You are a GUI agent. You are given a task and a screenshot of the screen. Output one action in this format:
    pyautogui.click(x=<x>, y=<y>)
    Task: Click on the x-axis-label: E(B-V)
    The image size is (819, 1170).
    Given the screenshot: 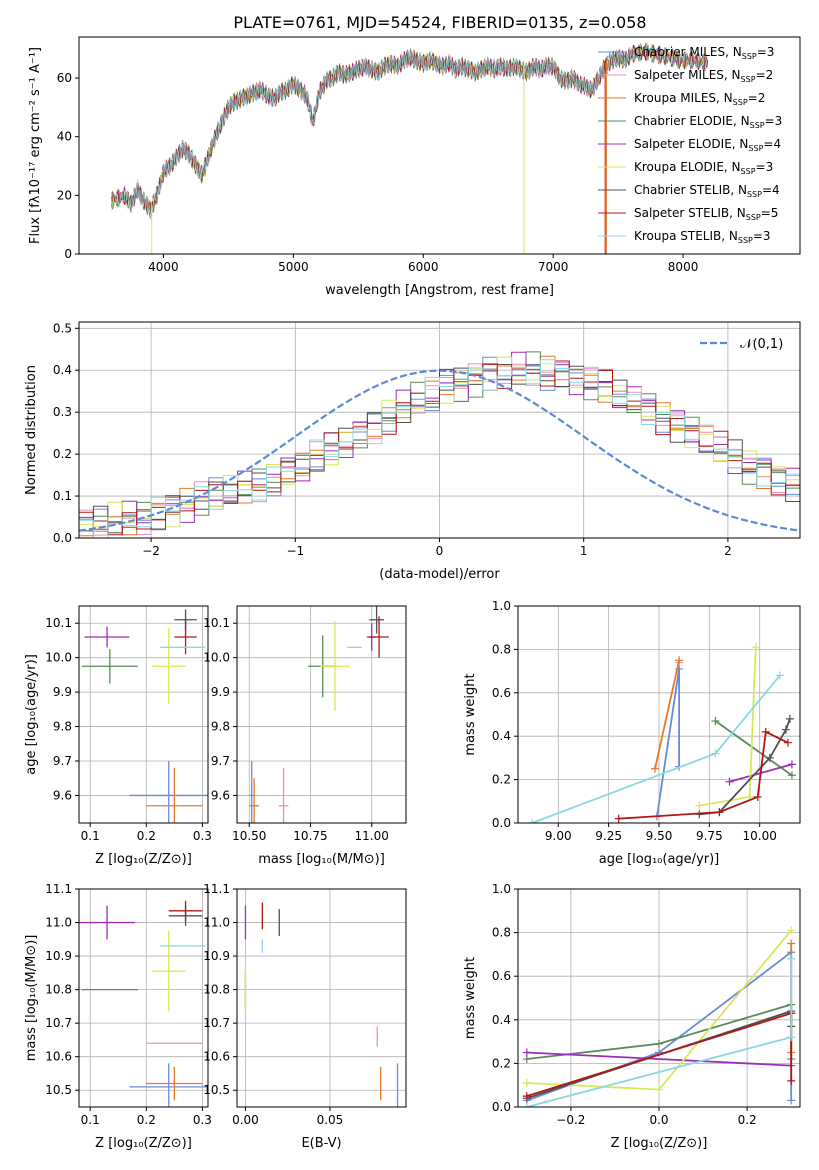 What is the action you would take?
    pyautogui.click(x=321, y=1143)
    